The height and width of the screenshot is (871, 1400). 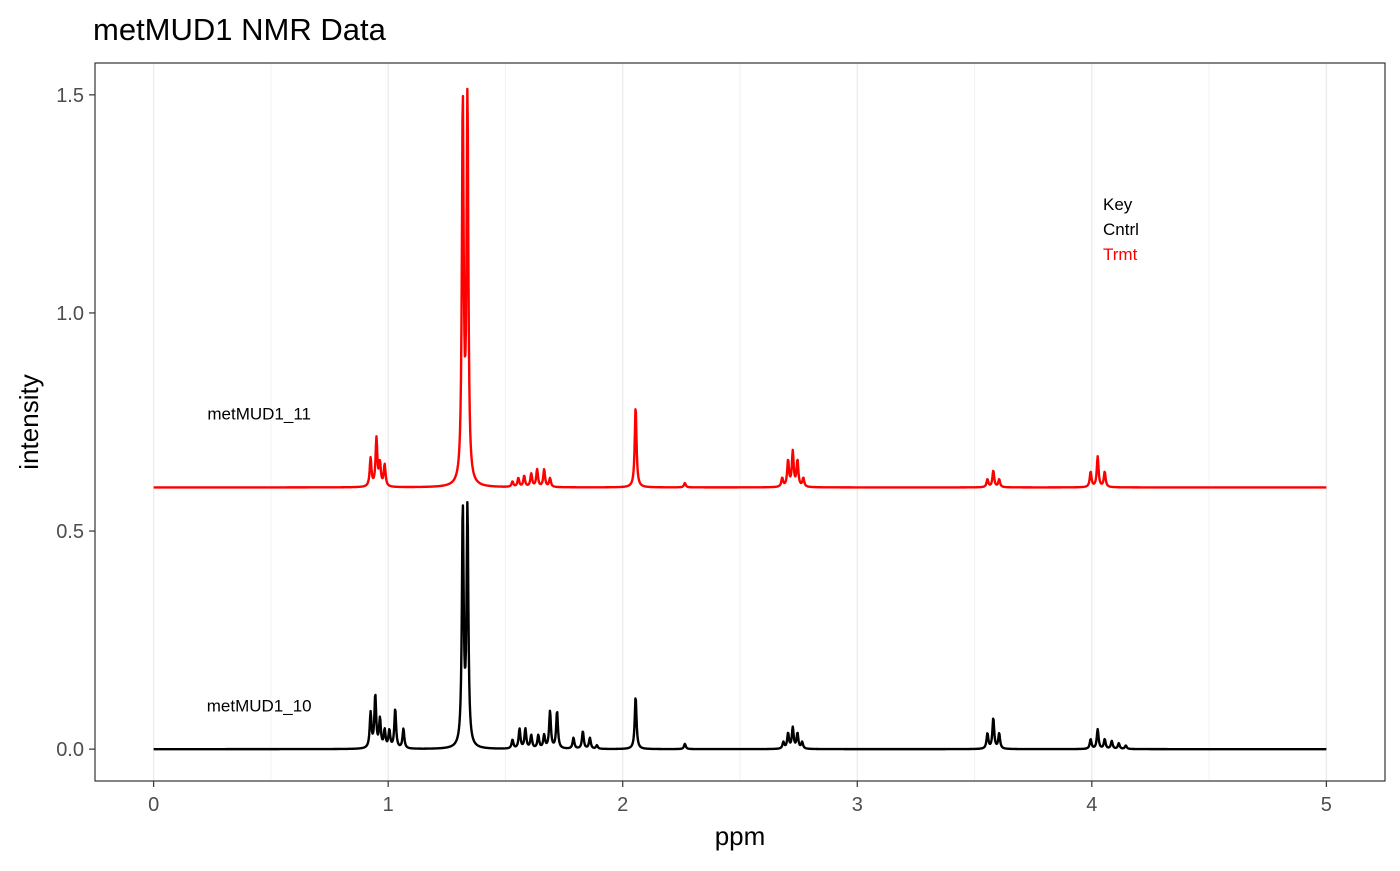 What do you see at coordinates (1120, 254) in the screenshot?
I see `key-entry-trmt: Trmt` at bounding box center [1120, 254].